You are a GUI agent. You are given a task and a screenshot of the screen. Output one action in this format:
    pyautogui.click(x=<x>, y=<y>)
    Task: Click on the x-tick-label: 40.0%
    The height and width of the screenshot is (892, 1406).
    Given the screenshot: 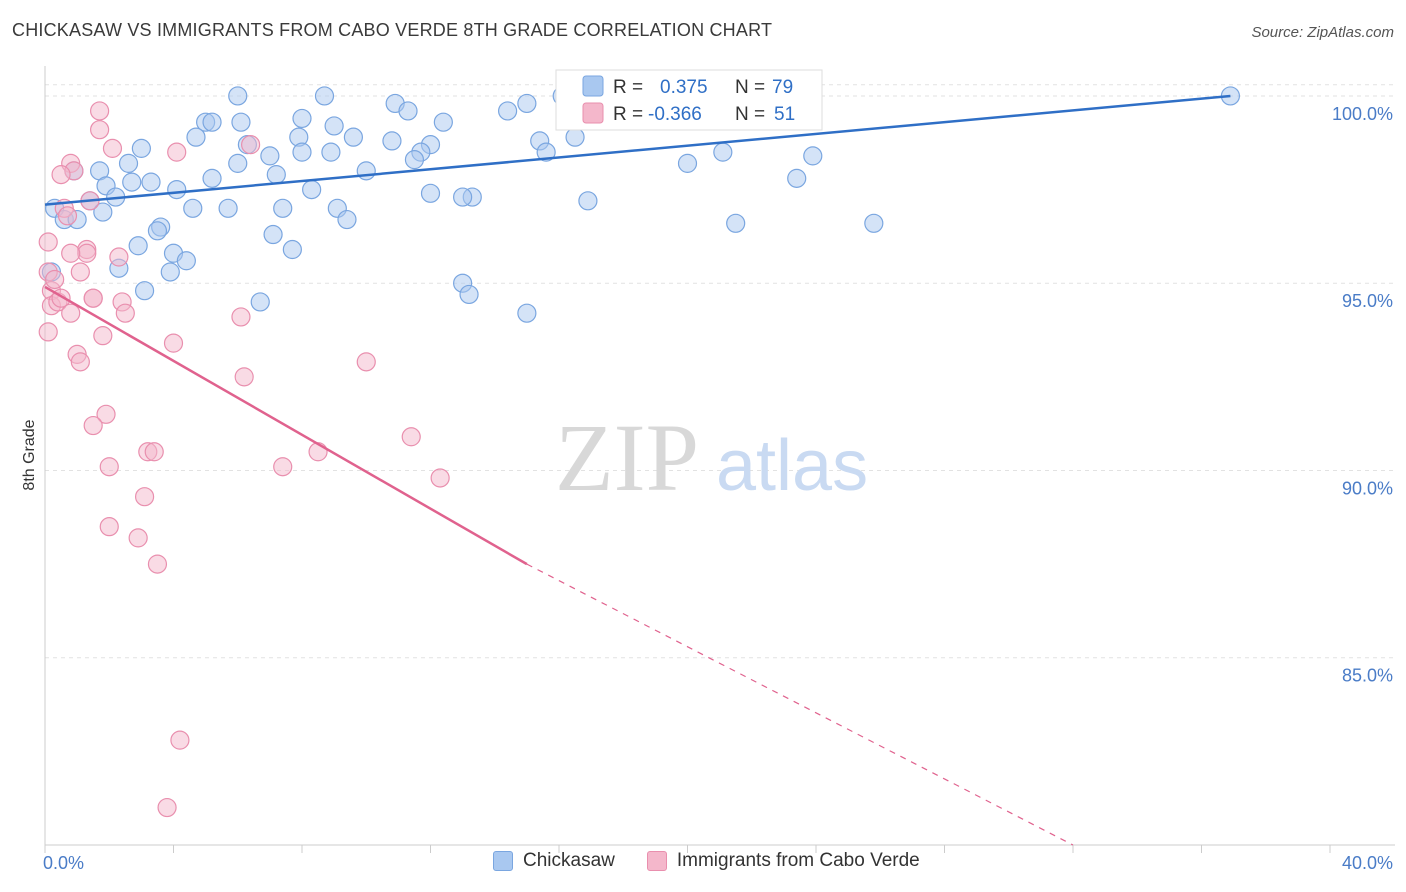 What is the action you would take?
    pyautogui.click(x=1367, y=863)
    